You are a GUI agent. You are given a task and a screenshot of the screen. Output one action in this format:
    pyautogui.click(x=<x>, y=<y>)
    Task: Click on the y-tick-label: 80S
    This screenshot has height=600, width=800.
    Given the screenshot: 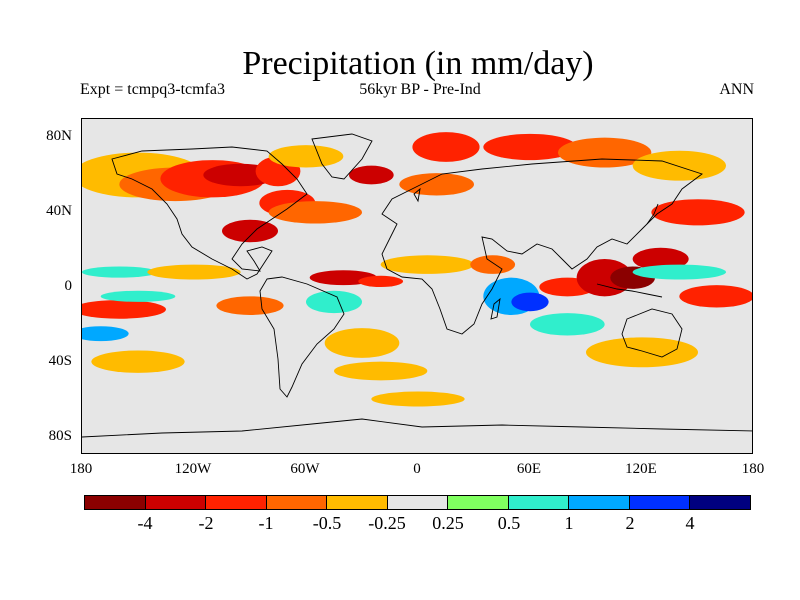 What is the action you would take?
    pyautogui.click(x=60, y=436)
    